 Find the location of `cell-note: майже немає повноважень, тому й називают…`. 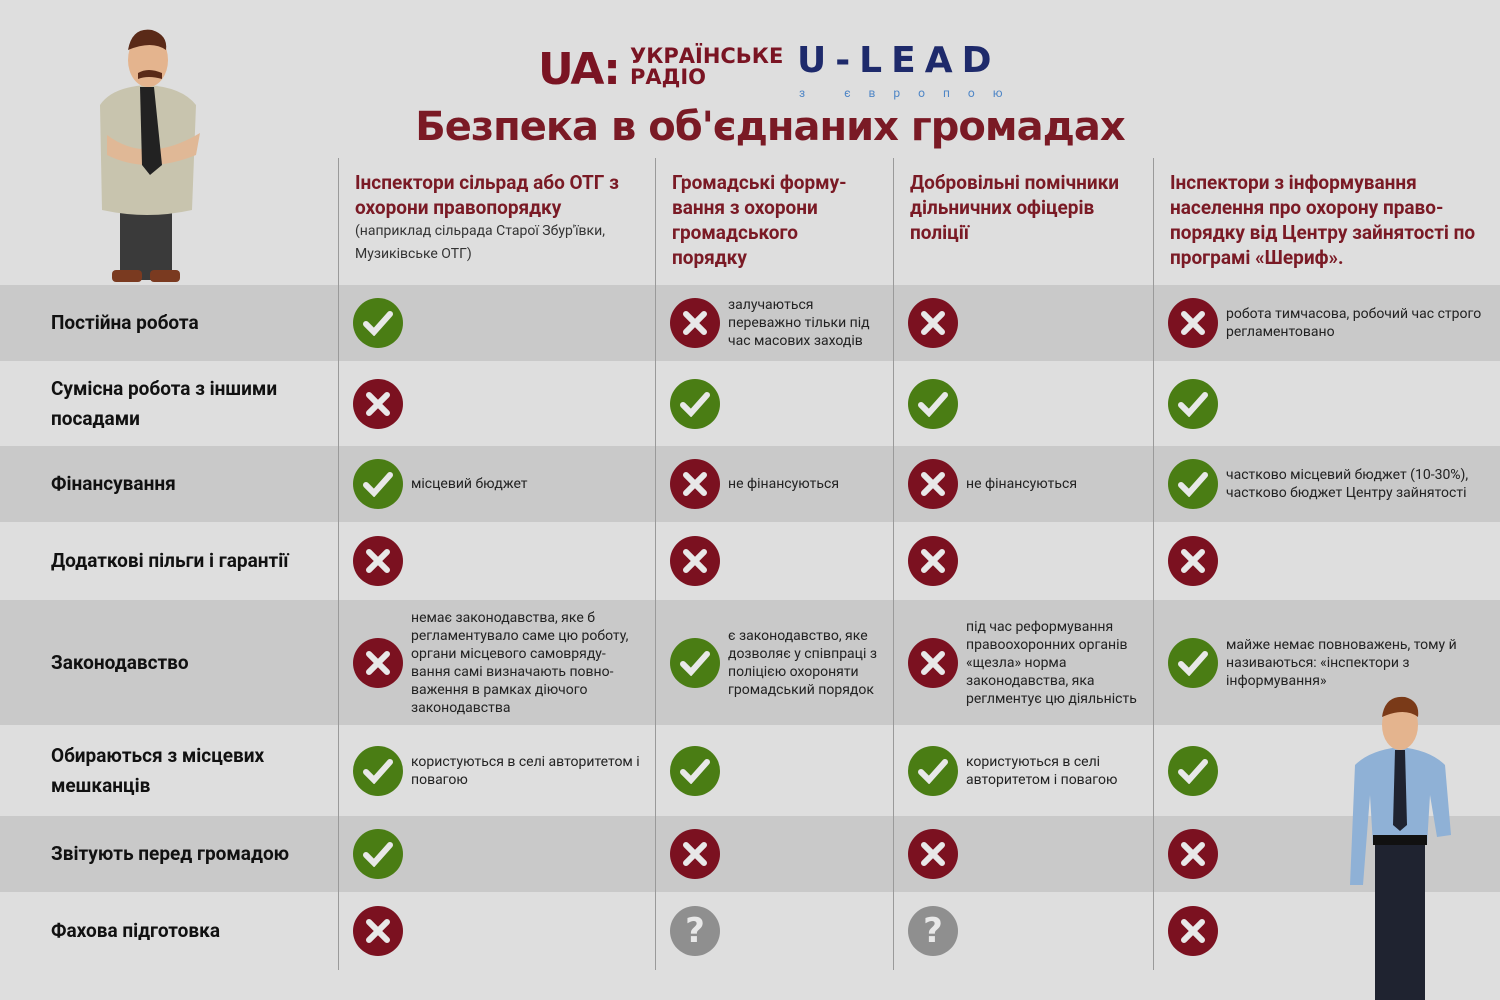

cell-note: майже немає повноважень, тому й називают… is located at coordinates (1341, 662).